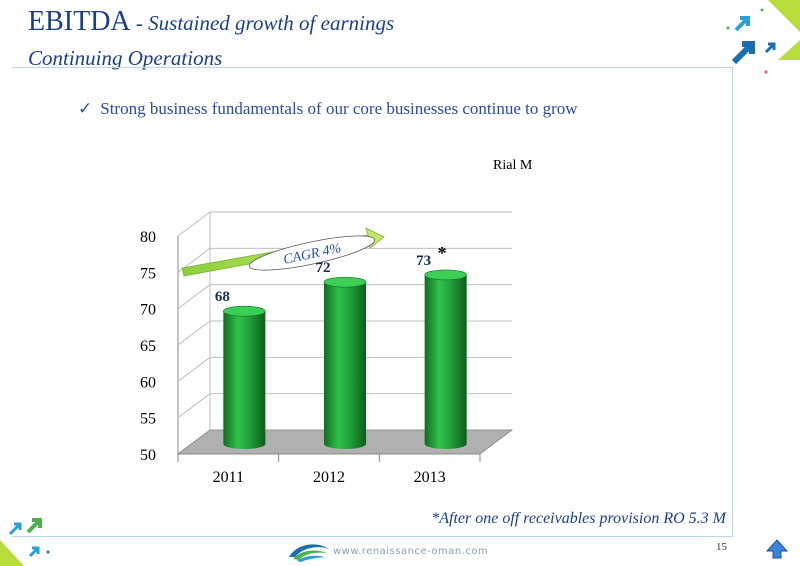 The image size is (800, 566). I want to click on page-title: EBITDA - Sustained growth of earnings, so click(211, 22).